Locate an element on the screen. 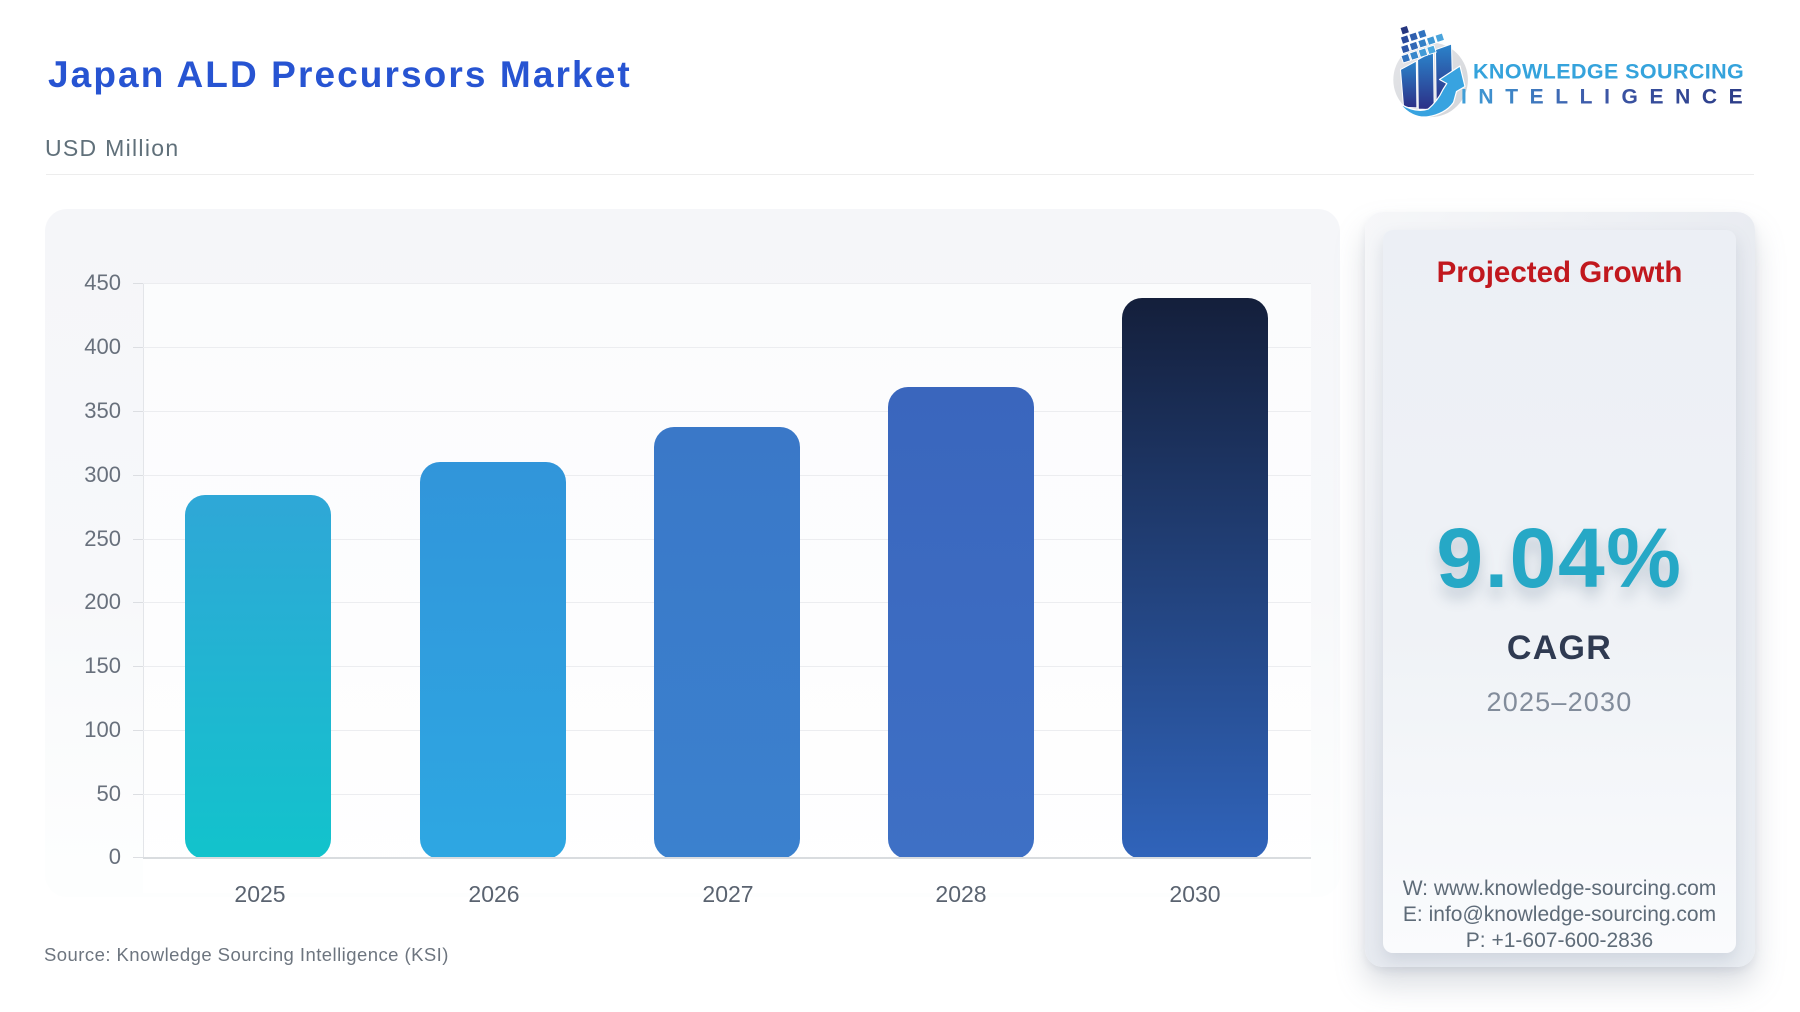 Image resolution: width=1800 pixels, height=1012 pixels. svg-text: KNOWLEDGE SOURCING is located at coordinates (1608, 72).